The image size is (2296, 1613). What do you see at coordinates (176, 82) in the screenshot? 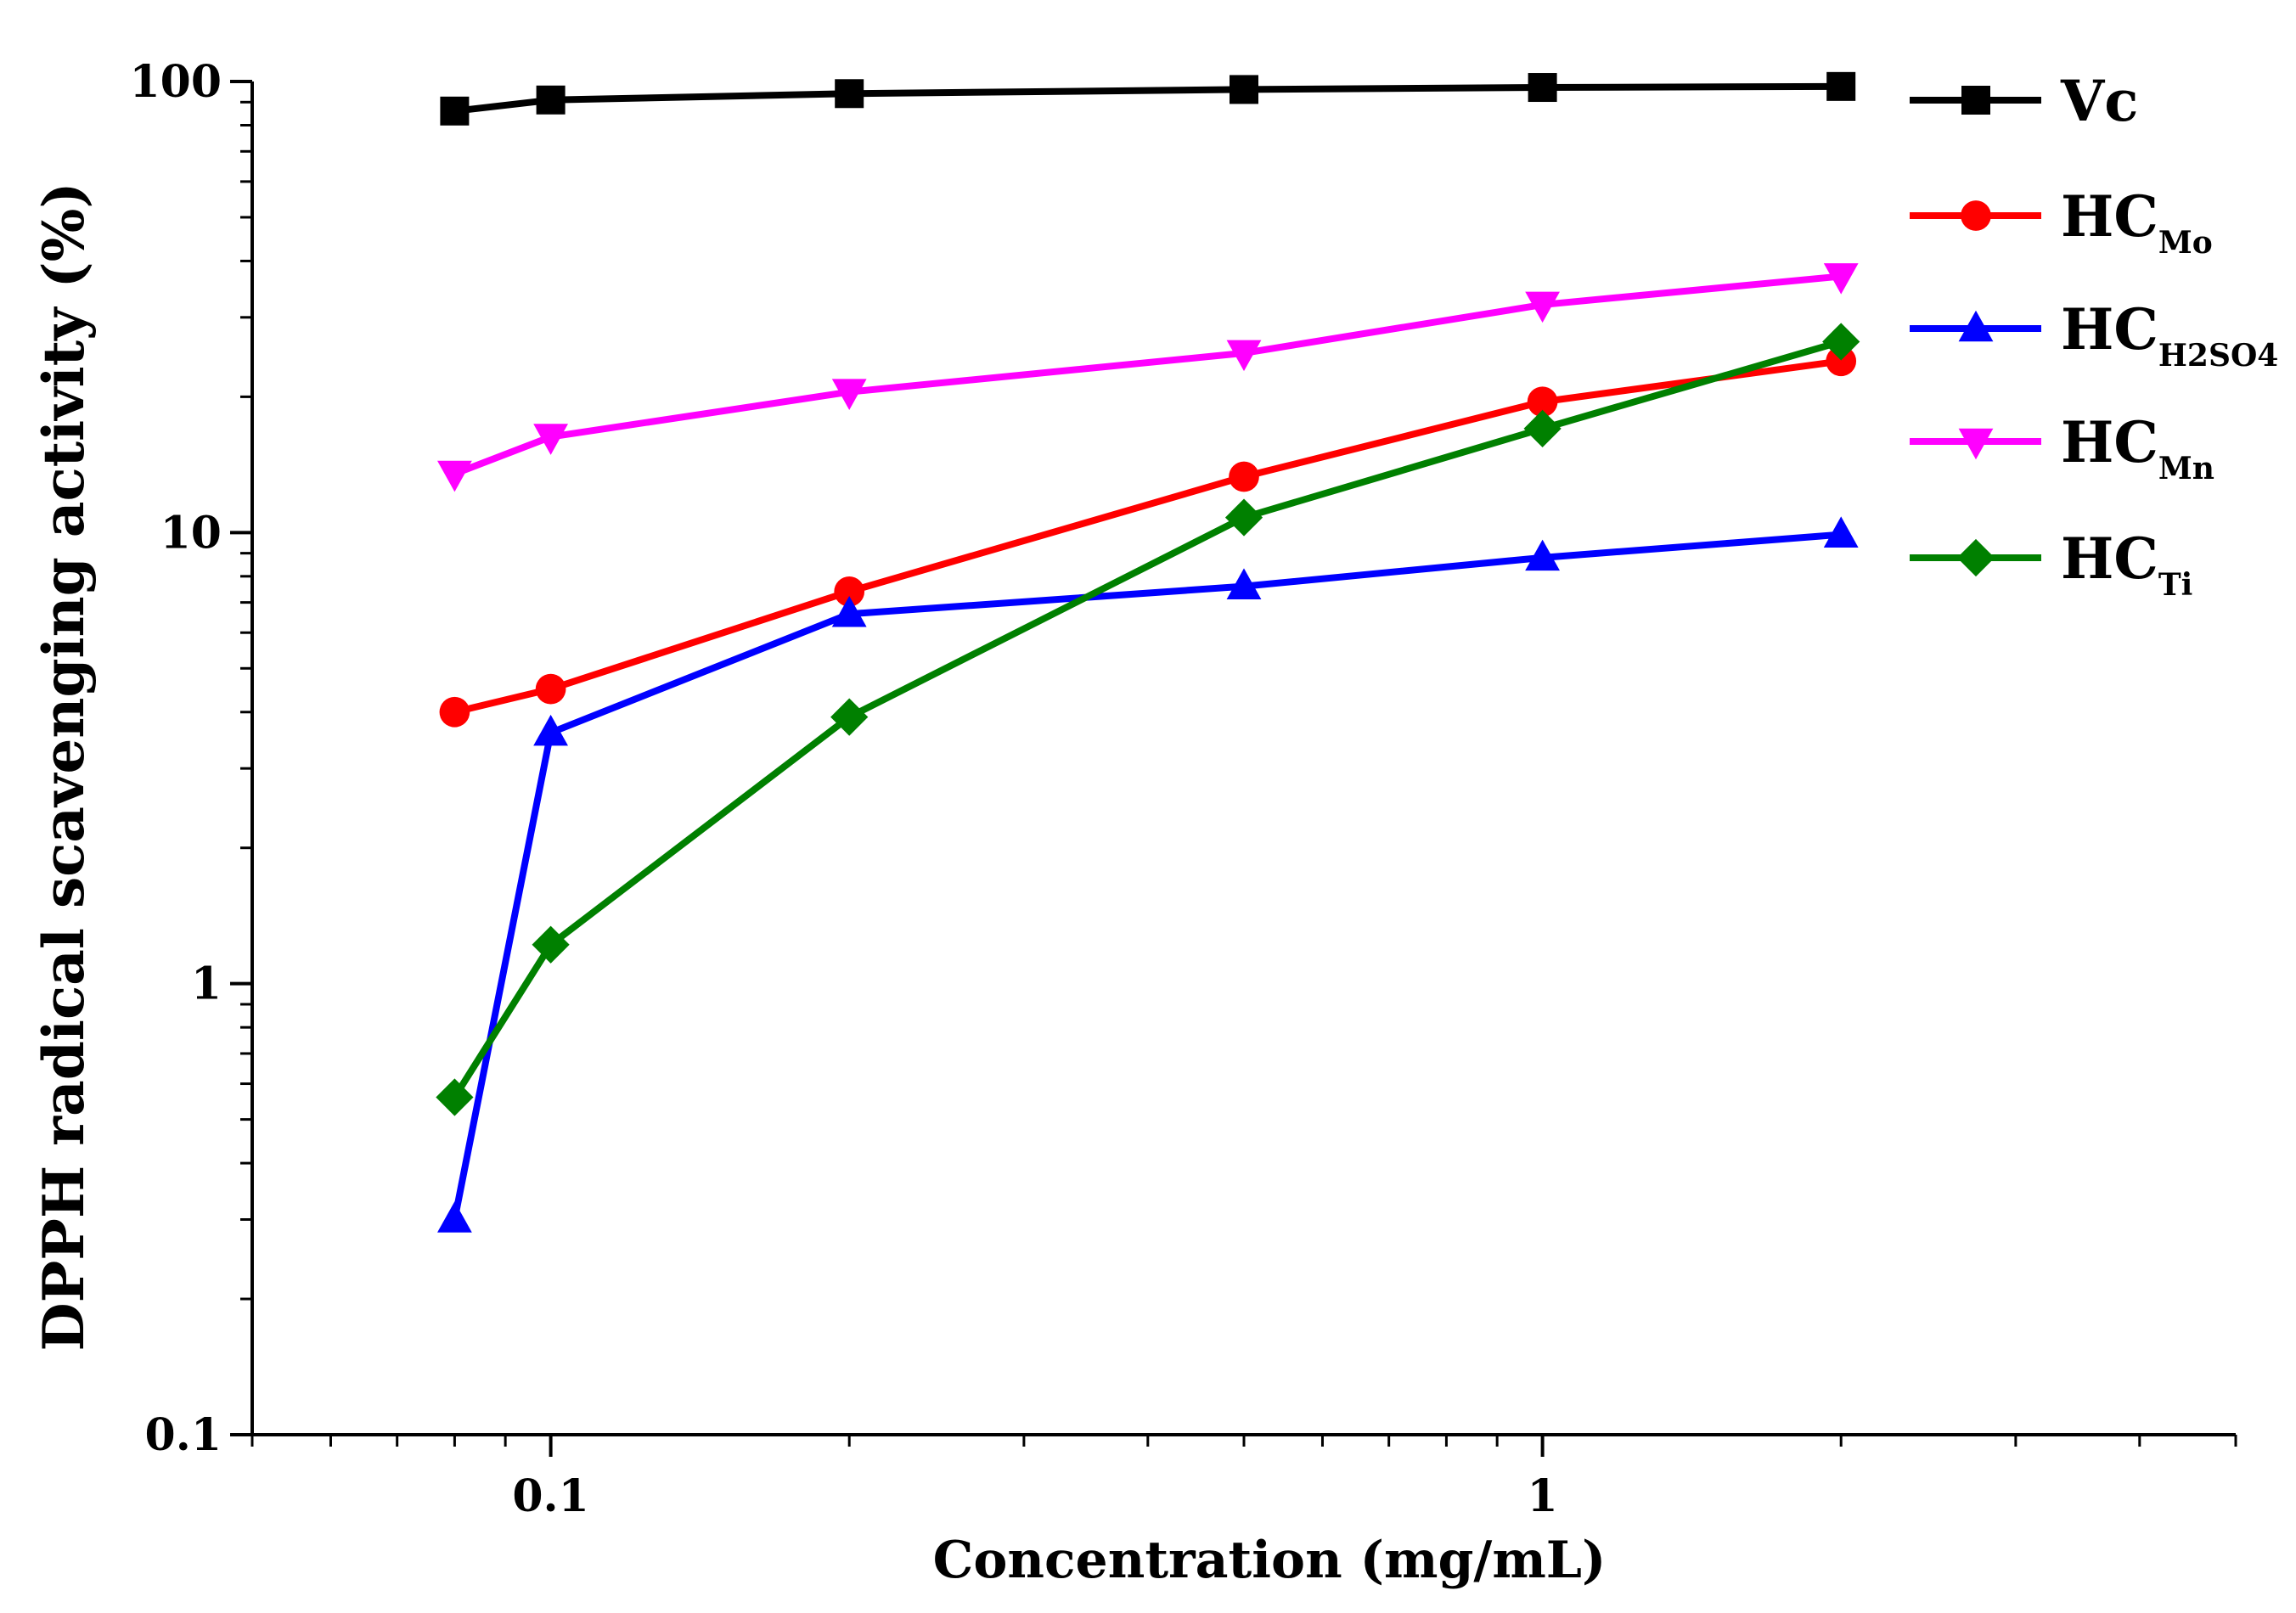
I see `y-tick-label: 100` at bounding box center [176, 82].